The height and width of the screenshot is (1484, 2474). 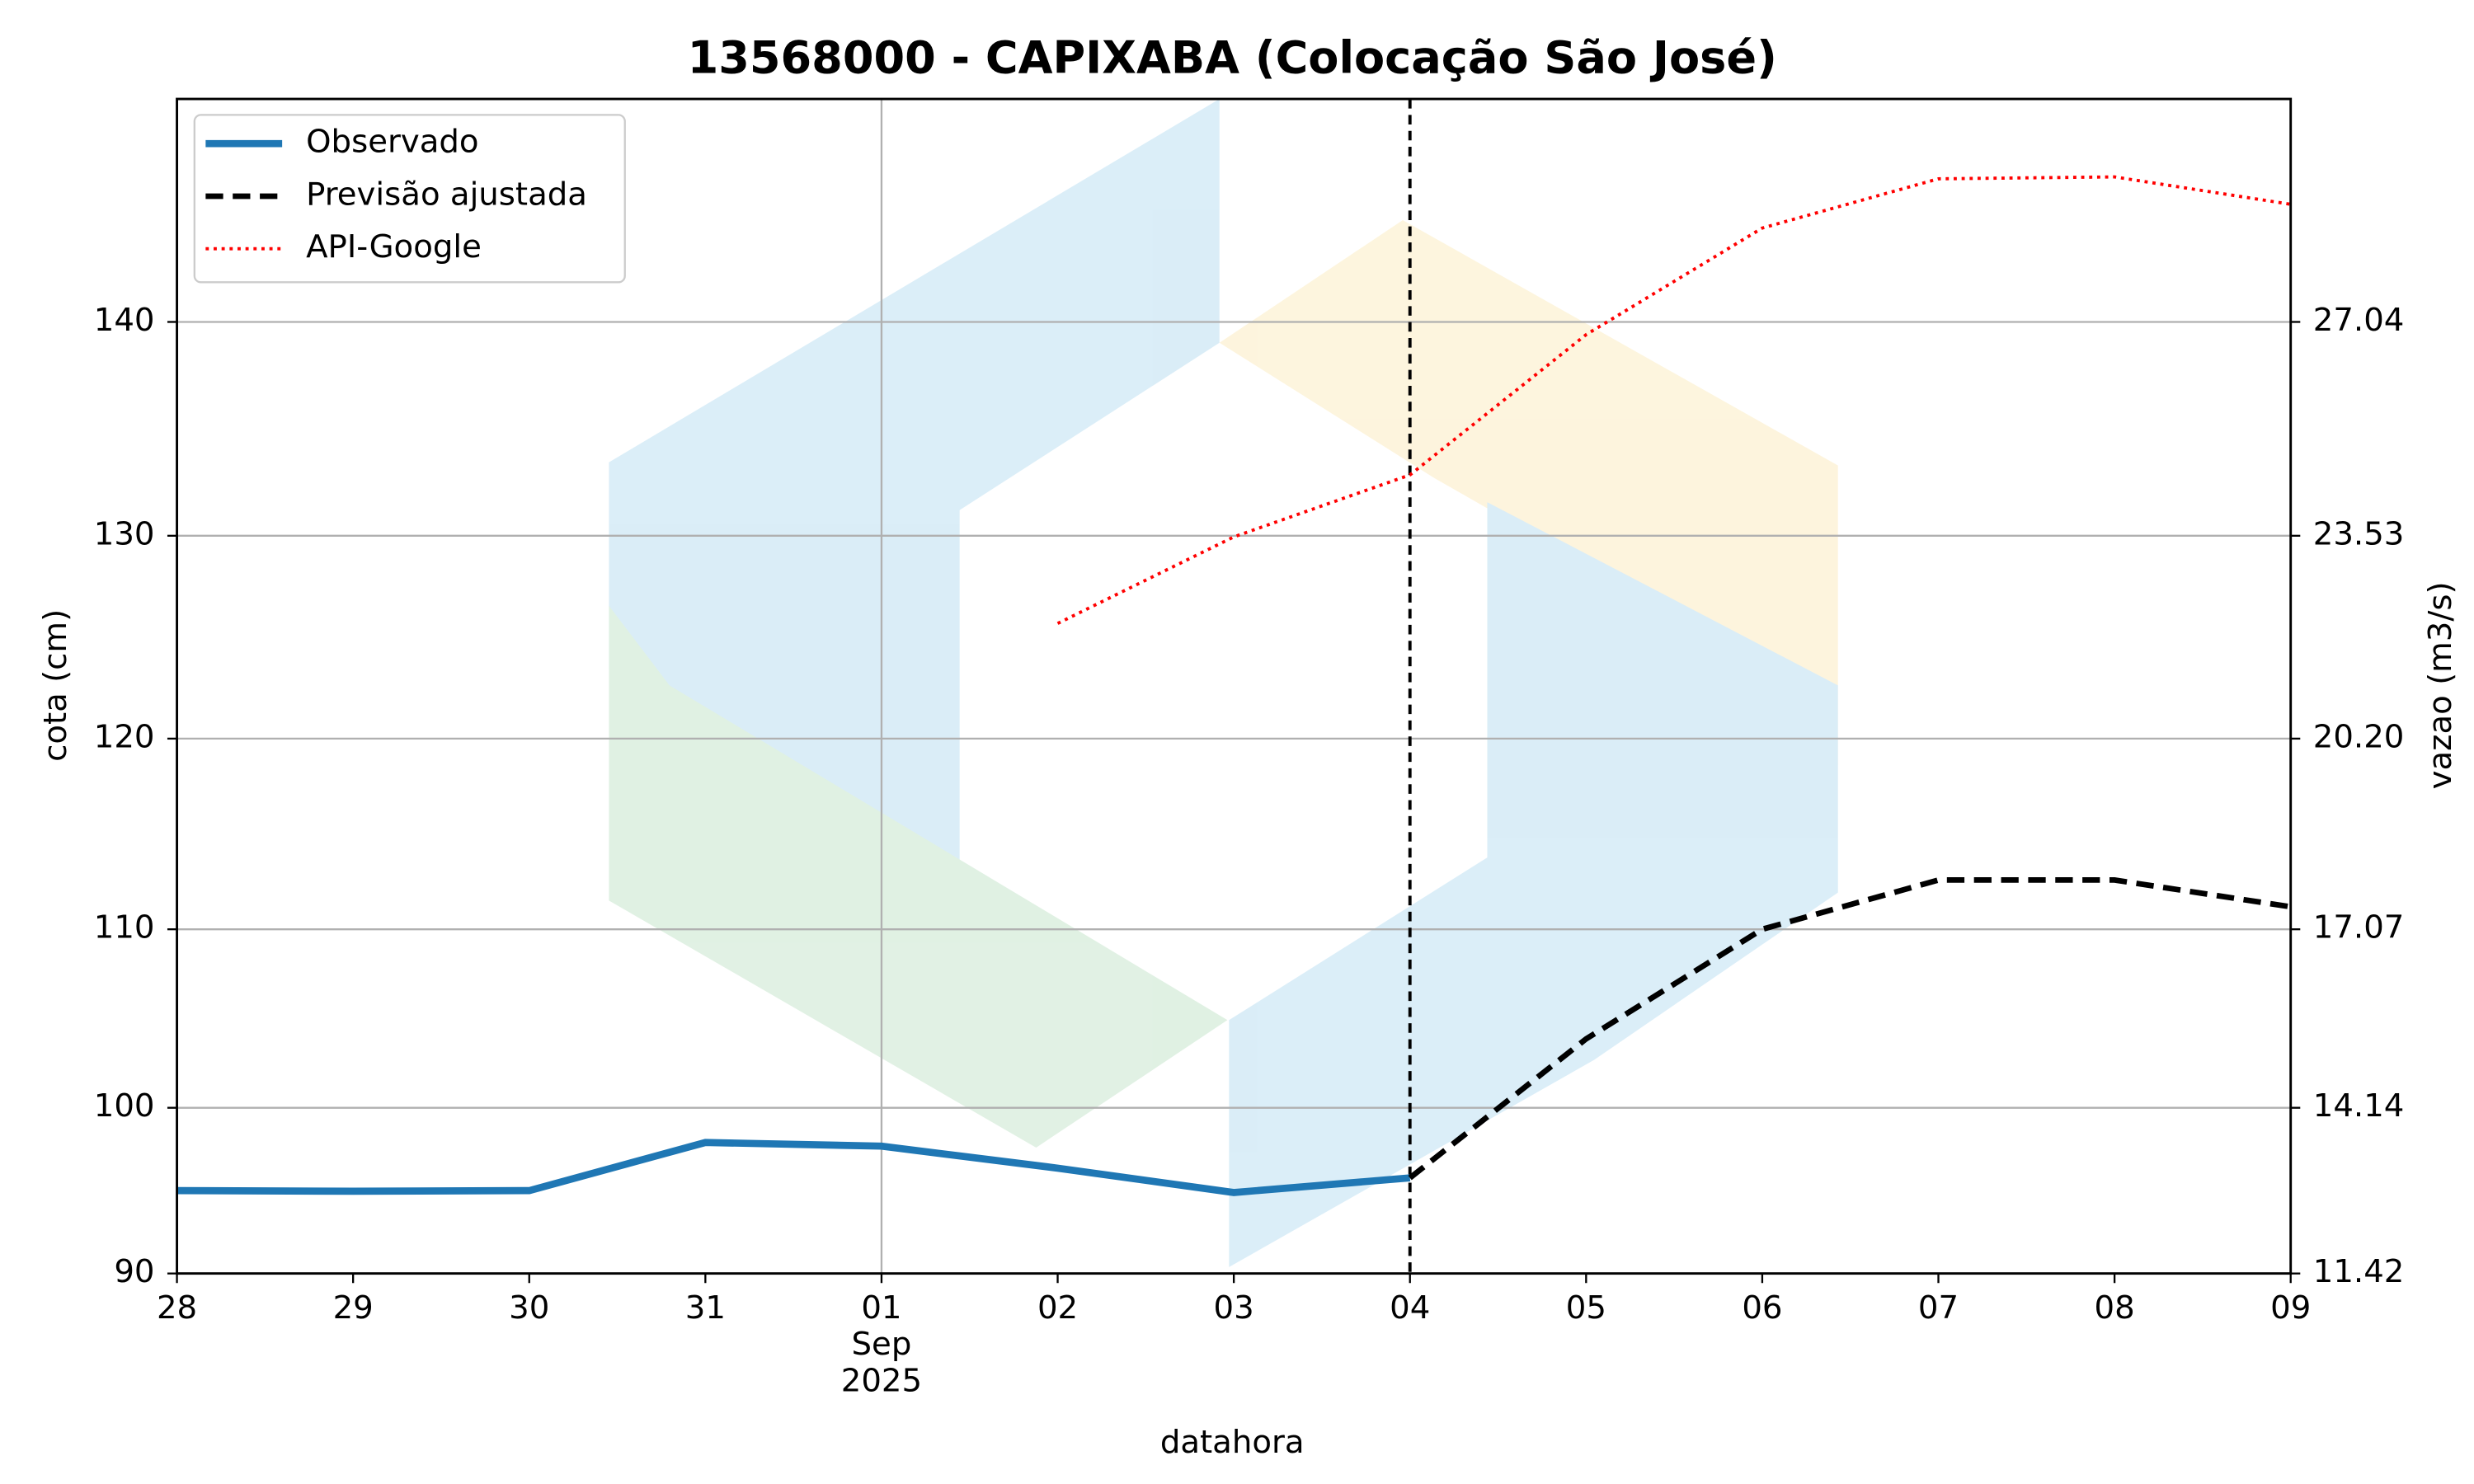 I want to click on y-axis-label: cota (cm), so click(x=55, y=685).